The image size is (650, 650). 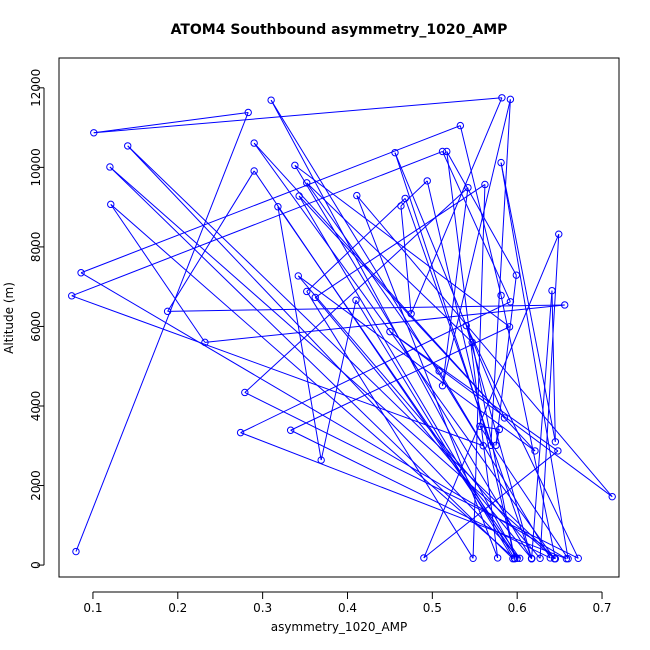 I want to click on y-tick-label: 4000, so click(x=36, y=406).